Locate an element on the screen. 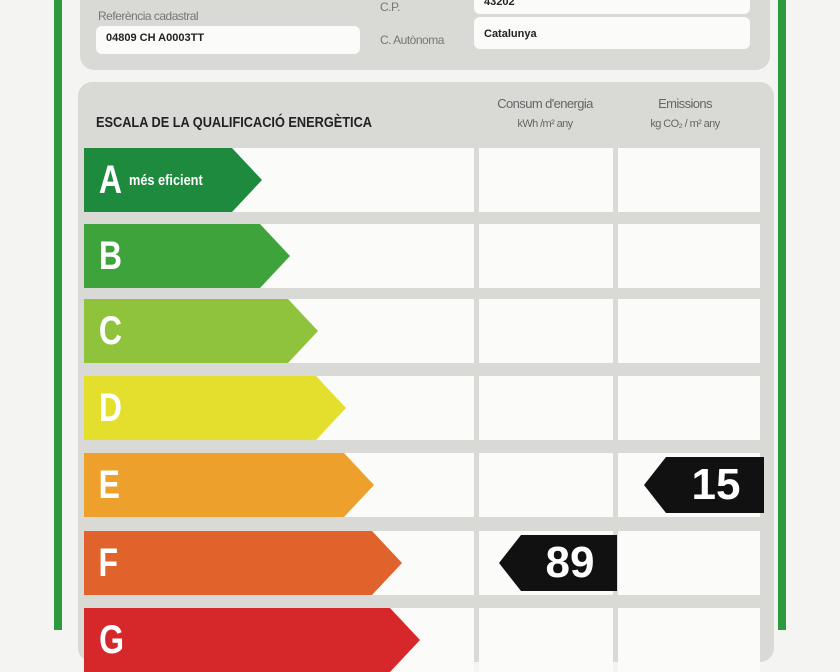  rating-row-g: G is located at coordinates (424, 640).